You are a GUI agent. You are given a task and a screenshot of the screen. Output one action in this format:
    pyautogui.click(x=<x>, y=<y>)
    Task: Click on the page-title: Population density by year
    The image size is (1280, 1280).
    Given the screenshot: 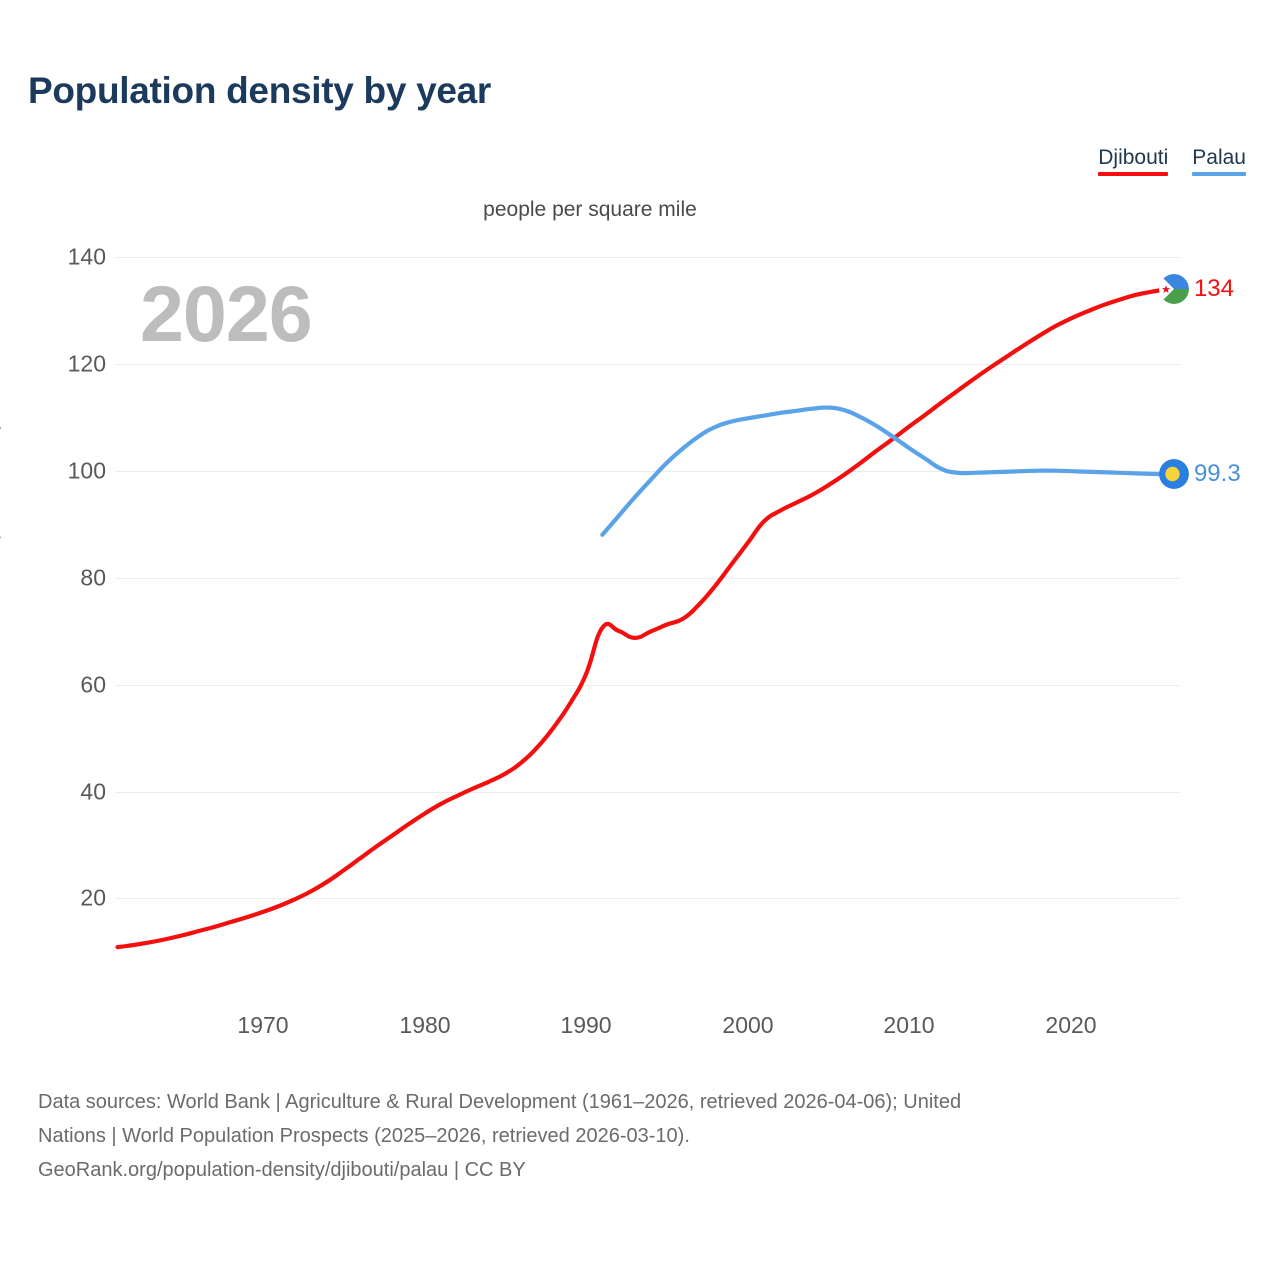 What is the action you would take?
    pyautogui.click(x=260, y=90)
    